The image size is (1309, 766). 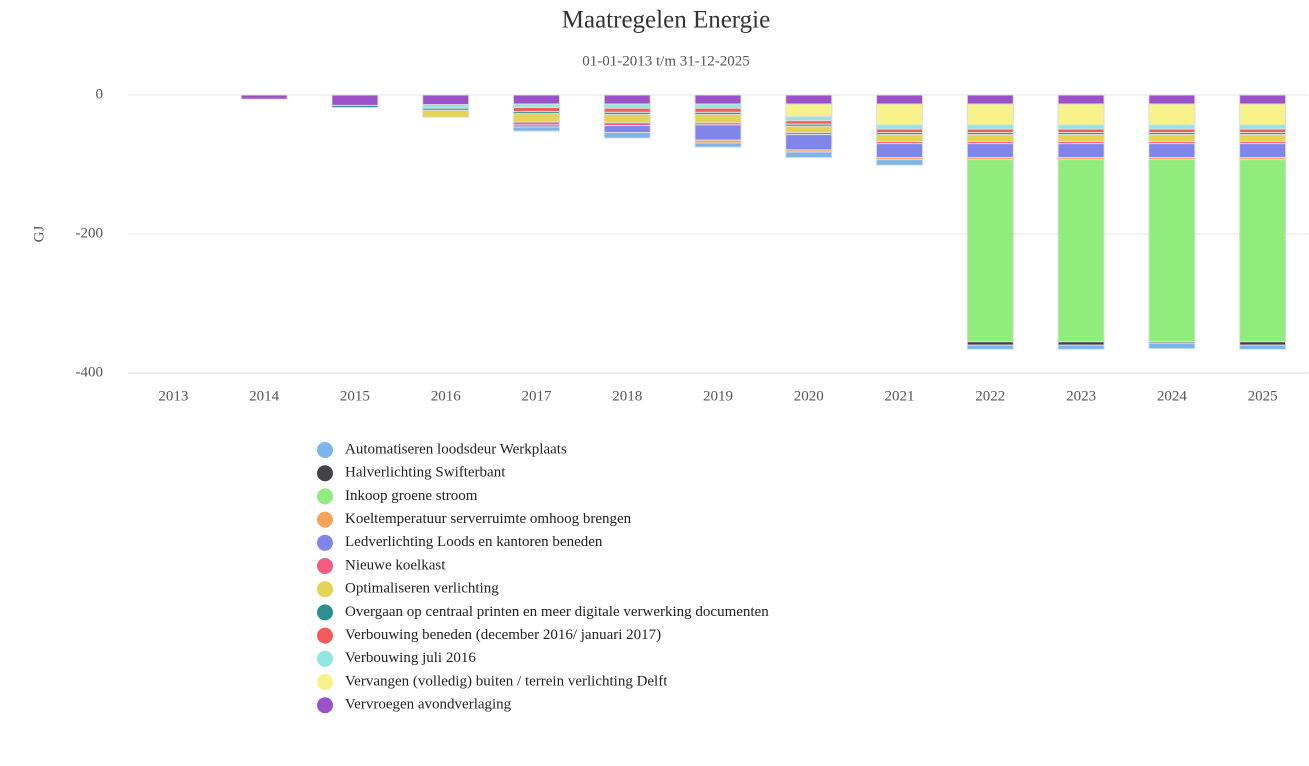 What do you see at coordinates (665, 61) in the screenshot?
I see `chart-subtitle: 01-01-2013 t/m 31-12-2025` at bounding box center [665, 61].